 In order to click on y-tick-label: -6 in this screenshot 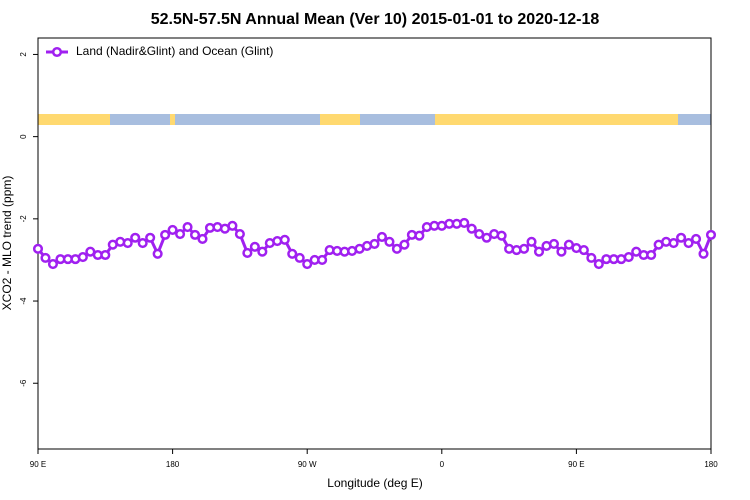, I will do `click(23, 383)`.